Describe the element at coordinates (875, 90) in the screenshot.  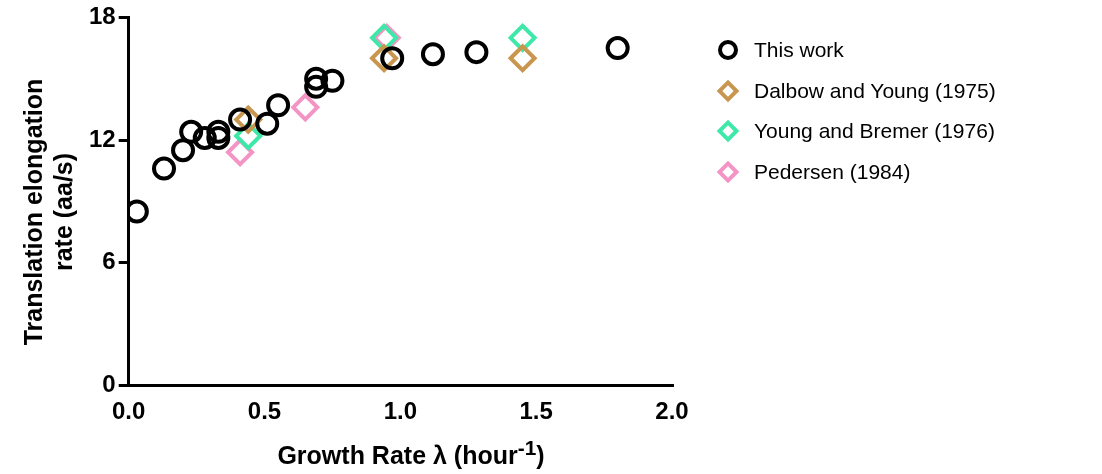
I see `legend-label: Dalbow and Young (1975)` at that location.